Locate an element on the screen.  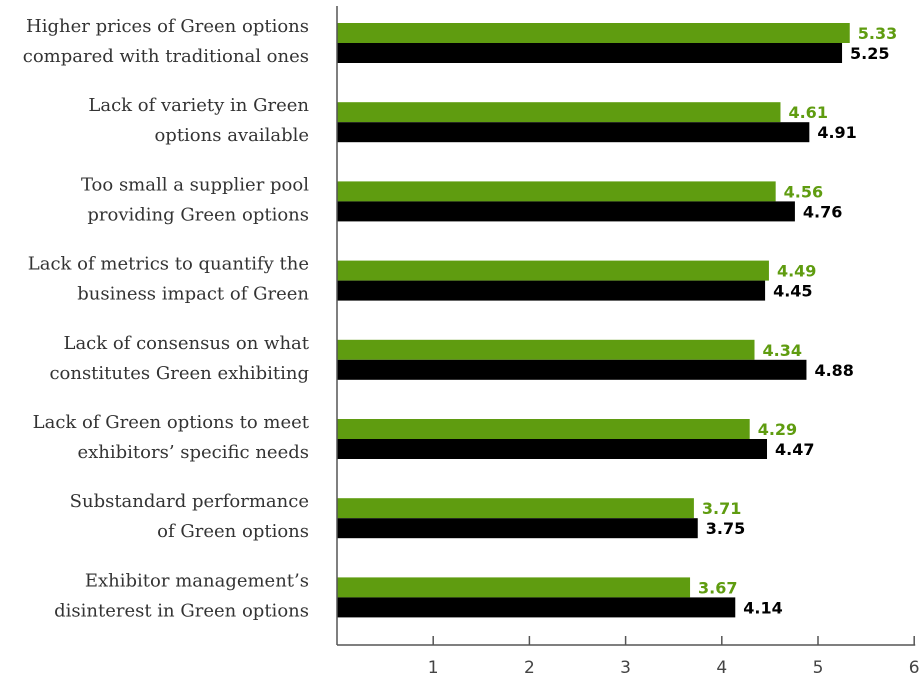
category-label-8-line-1: Exhibitor management’s is located at coordinates (197, 580).